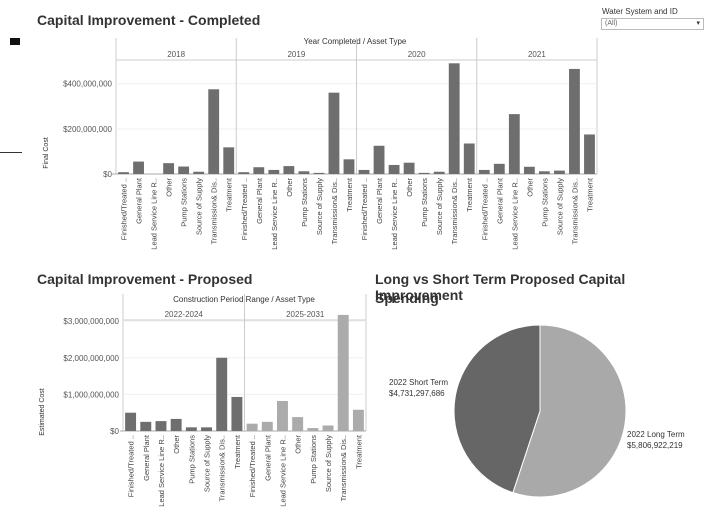 This screenshot has height=512, width=704. I want to click on y-tick-label: $400,000,000, so click(87, 84).